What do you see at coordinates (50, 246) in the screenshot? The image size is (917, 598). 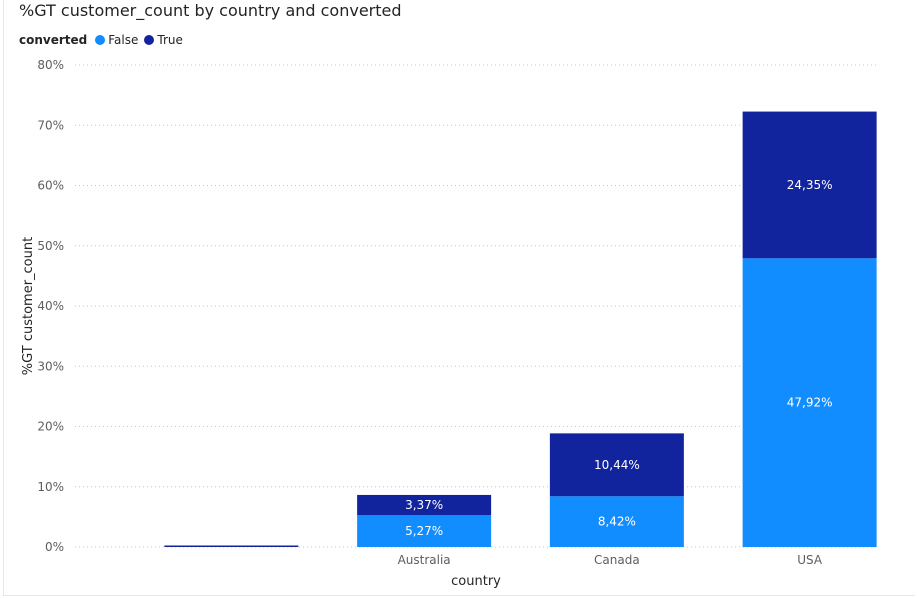 I see `y-tick-label: 50%` at bounding box center [50, 246].